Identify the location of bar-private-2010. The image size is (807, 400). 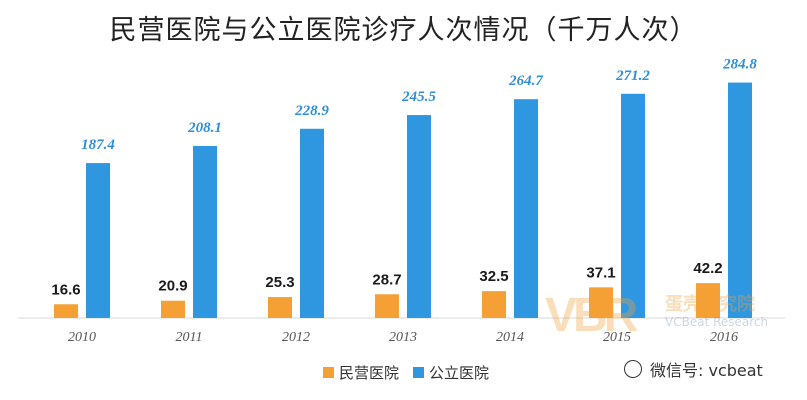
(66, 311).